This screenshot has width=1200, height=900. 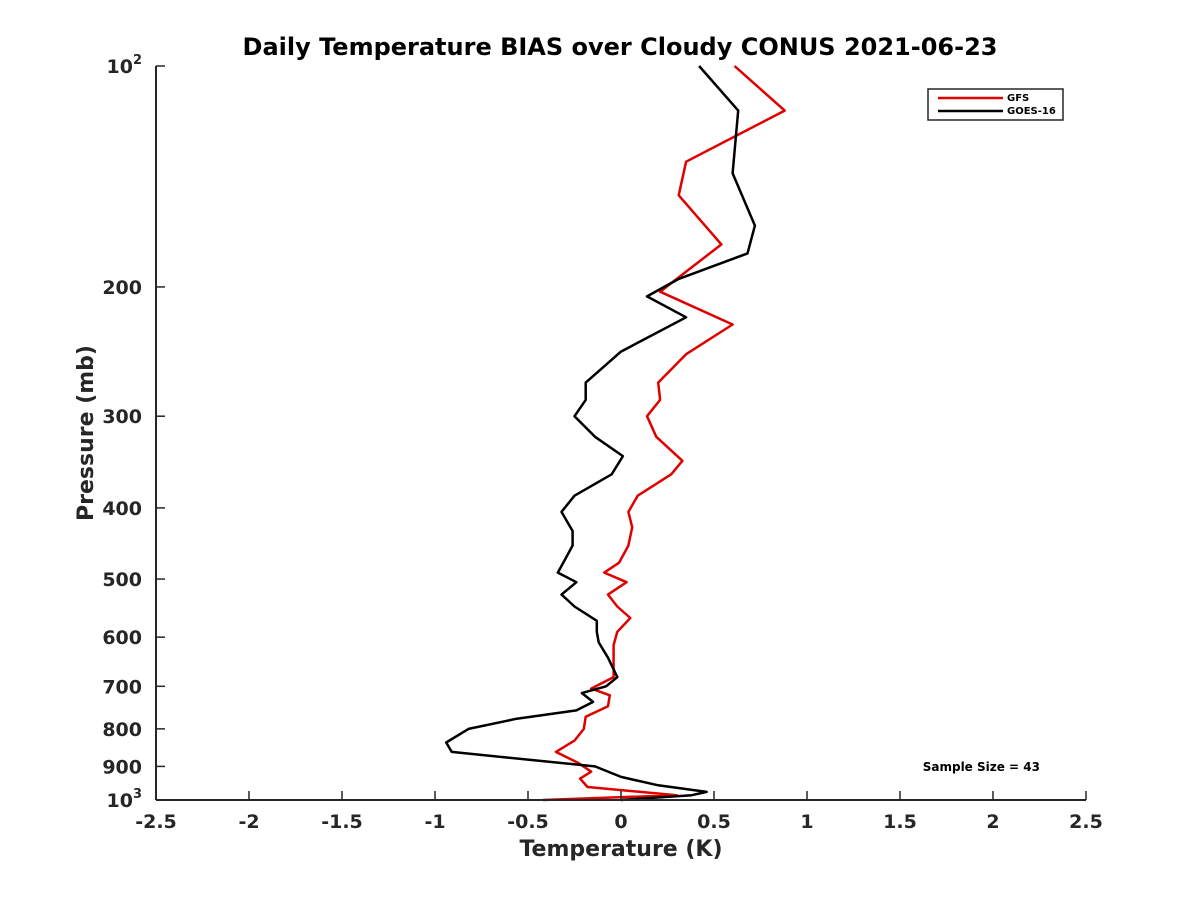 What do you see at coordinates (122, 288) in the screenshot?
I see `y-tick-label: 200` at bounding box center [122, 288].